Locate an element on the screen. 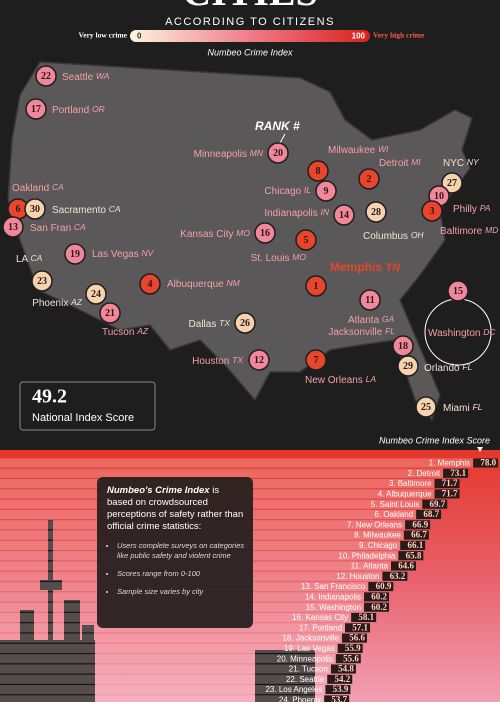  city-name: Washington is located at coordinates (454, 333).